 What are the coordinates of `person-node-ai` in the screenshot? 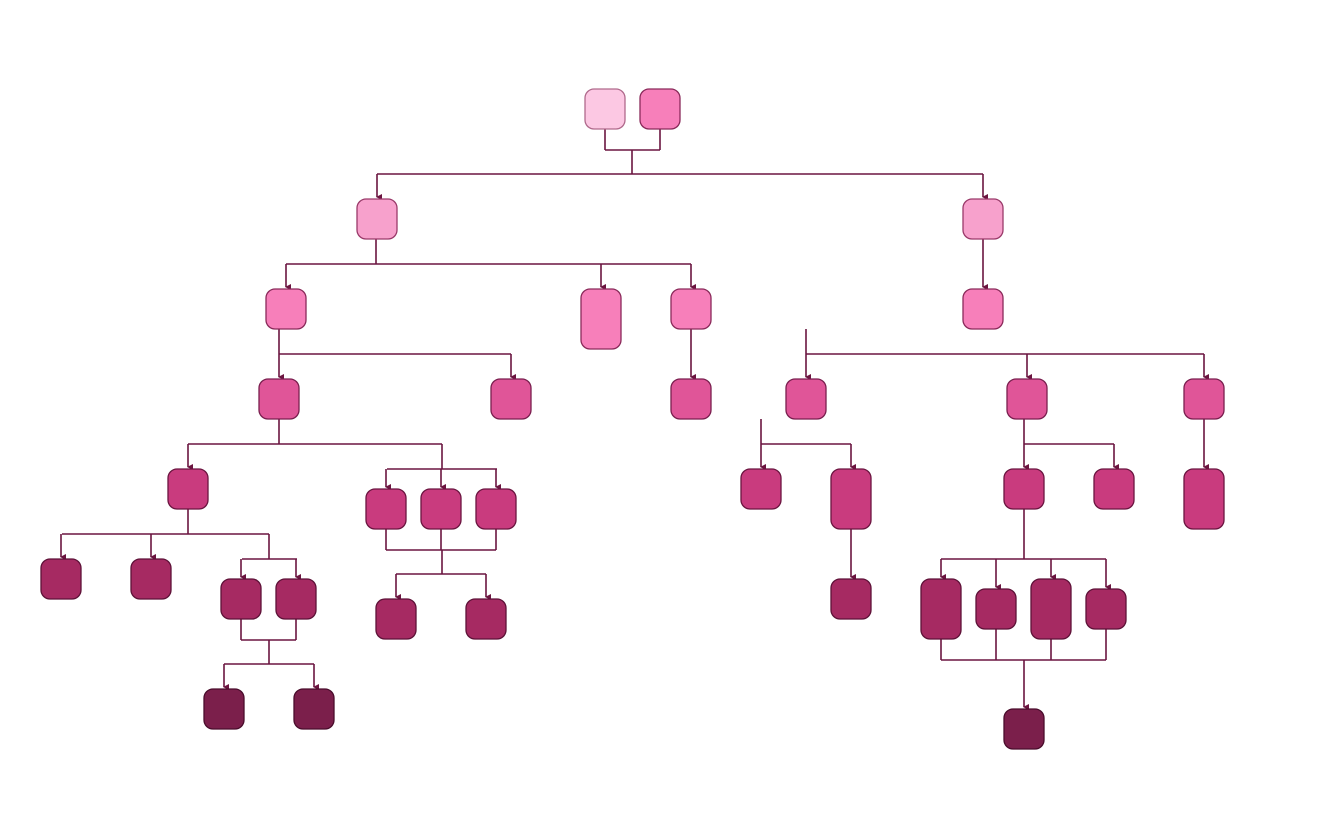 It's located at (1106, 609).